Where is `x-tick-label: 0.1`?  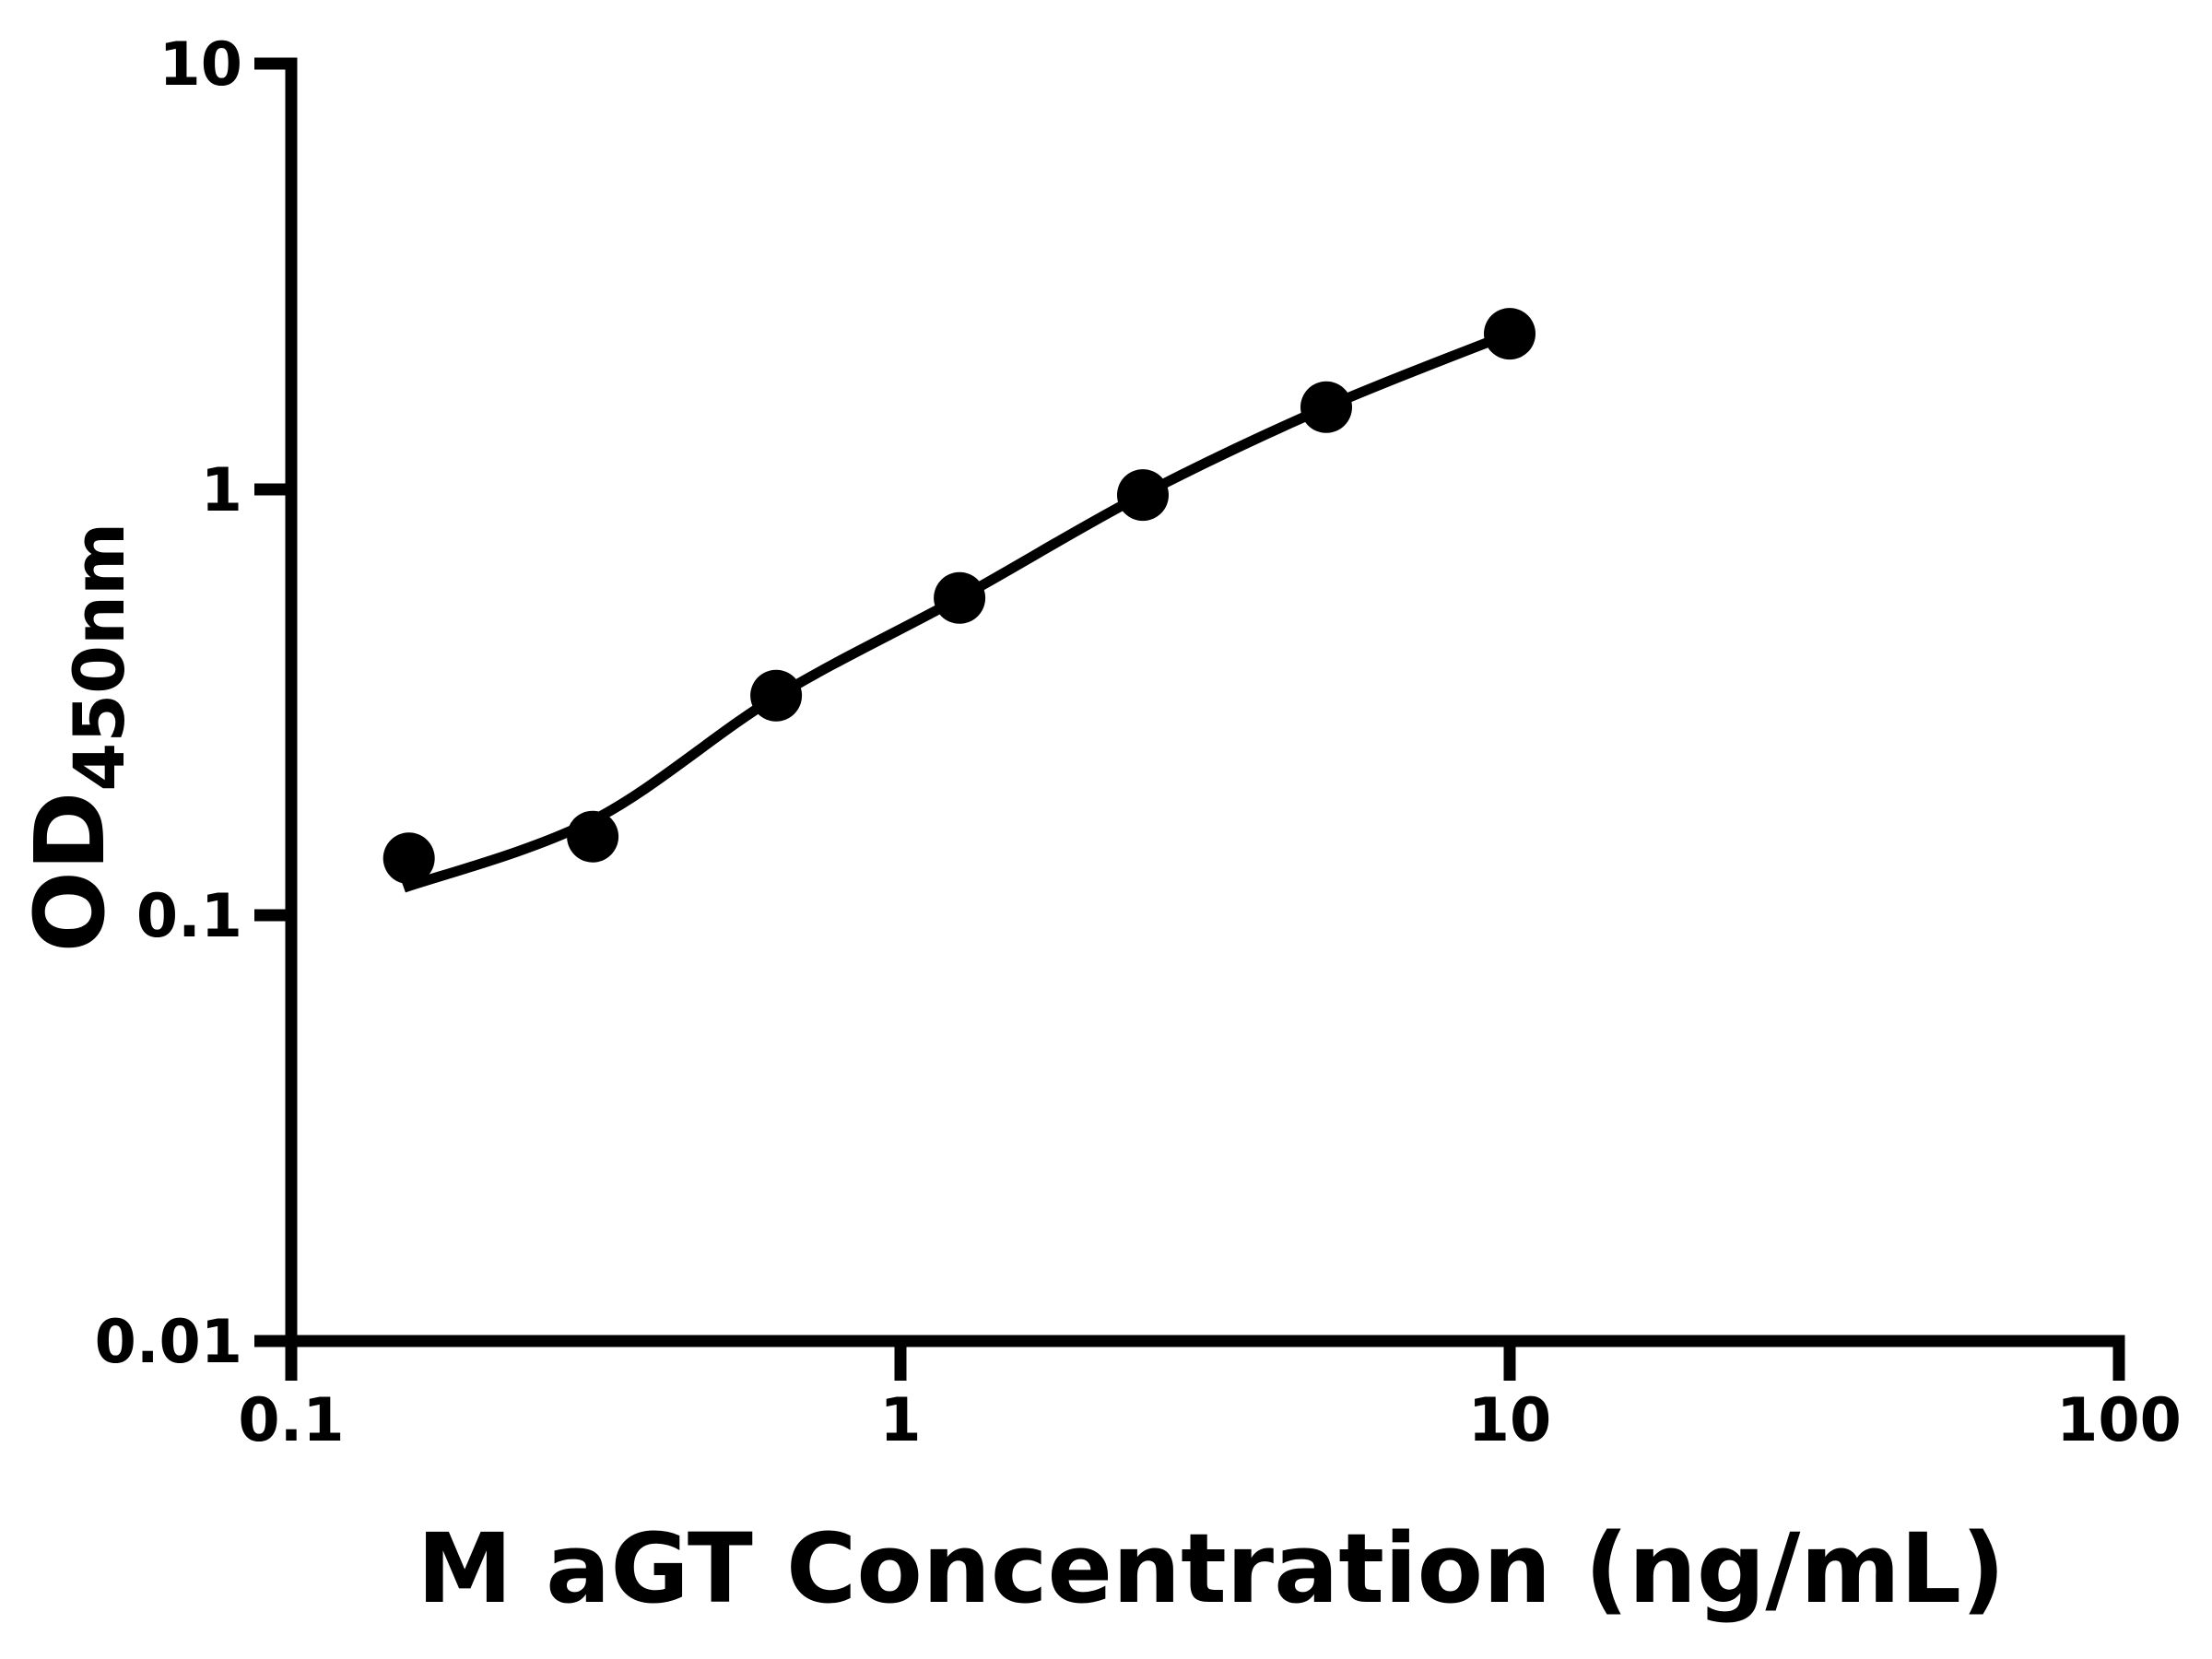
x-tick-label: 0.1 is located at coordinates (291, 1420).